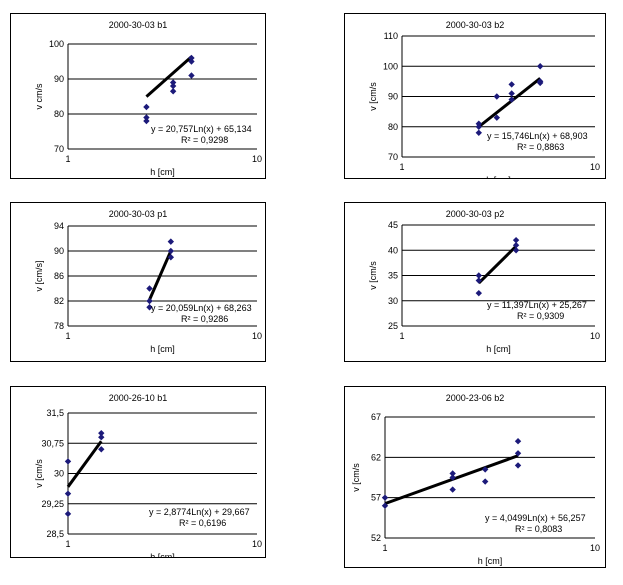 The height and width of the screenshot is (585, 623). What do you see at coordinates (201, 129) in the screenshot?
I see `trend-equation: y = 20,757Ln(x) + 65,134` at bounding box center [201, 129].